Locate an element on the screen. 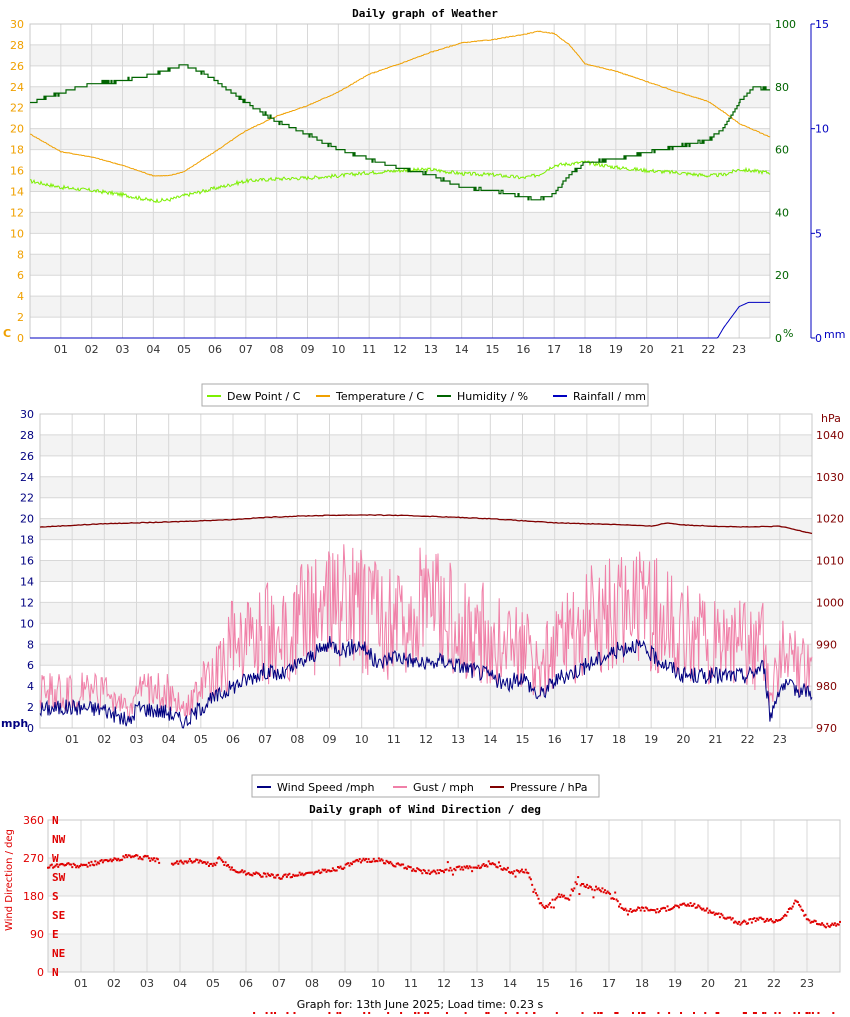  temp-tick-label: 14 is located at coordinates (17, 191).